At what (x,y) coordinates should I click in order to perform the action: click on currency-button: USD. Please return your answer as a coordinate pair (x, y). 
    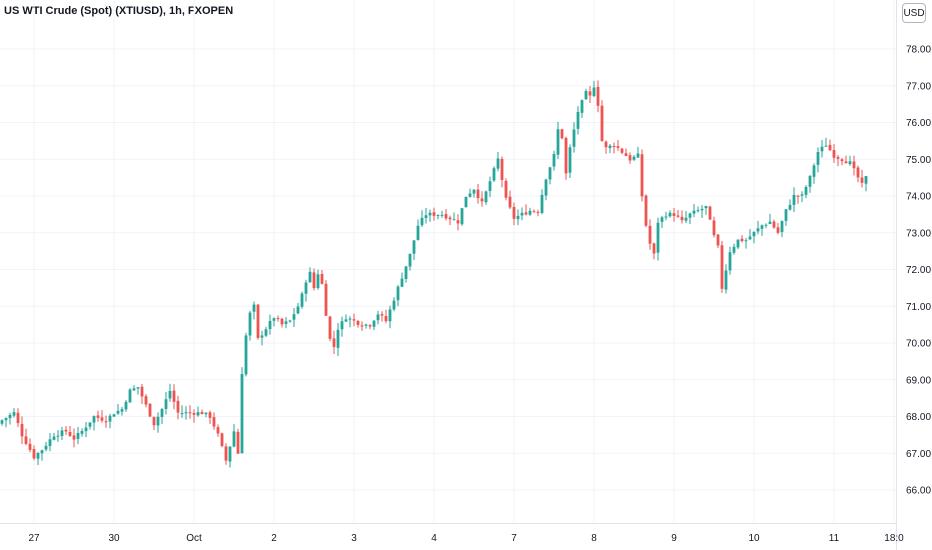
    Looking at the image, I should click on (914, 13).